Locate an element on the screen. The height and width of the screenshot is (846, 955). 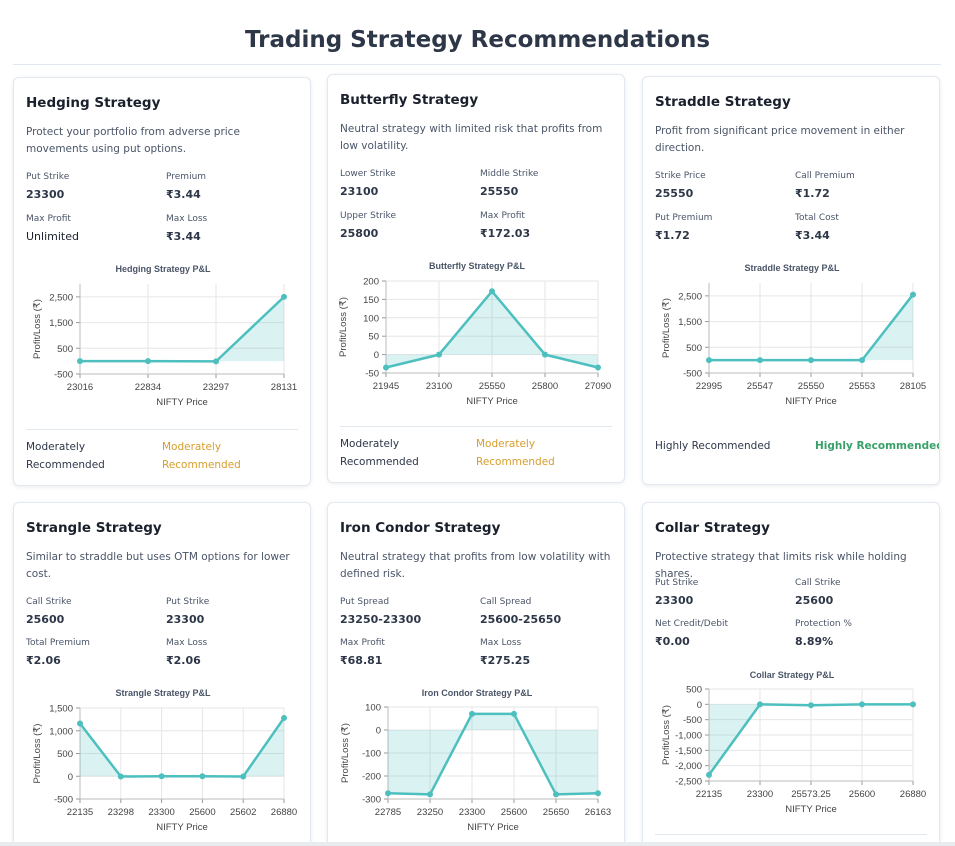
y-tick-label: 1,000 is located at coordinates (61, 731).